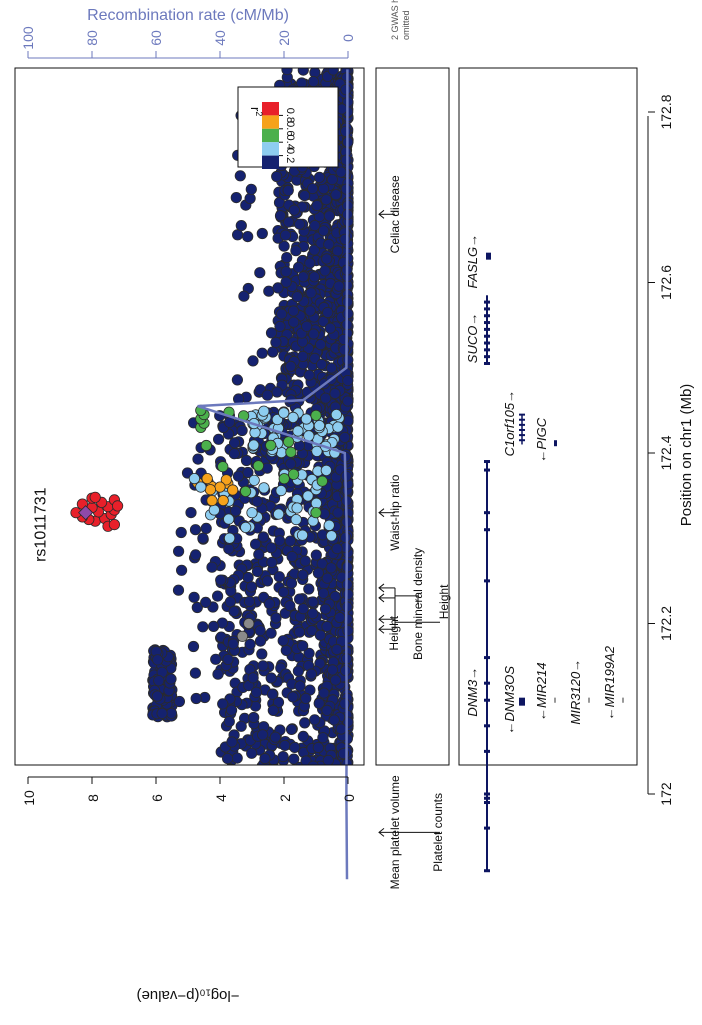  What do you see at coordinates (349, 798) in the screenshot?
I see `pvalue-axis-tick-label: 0` at bounding box center [349, 798].